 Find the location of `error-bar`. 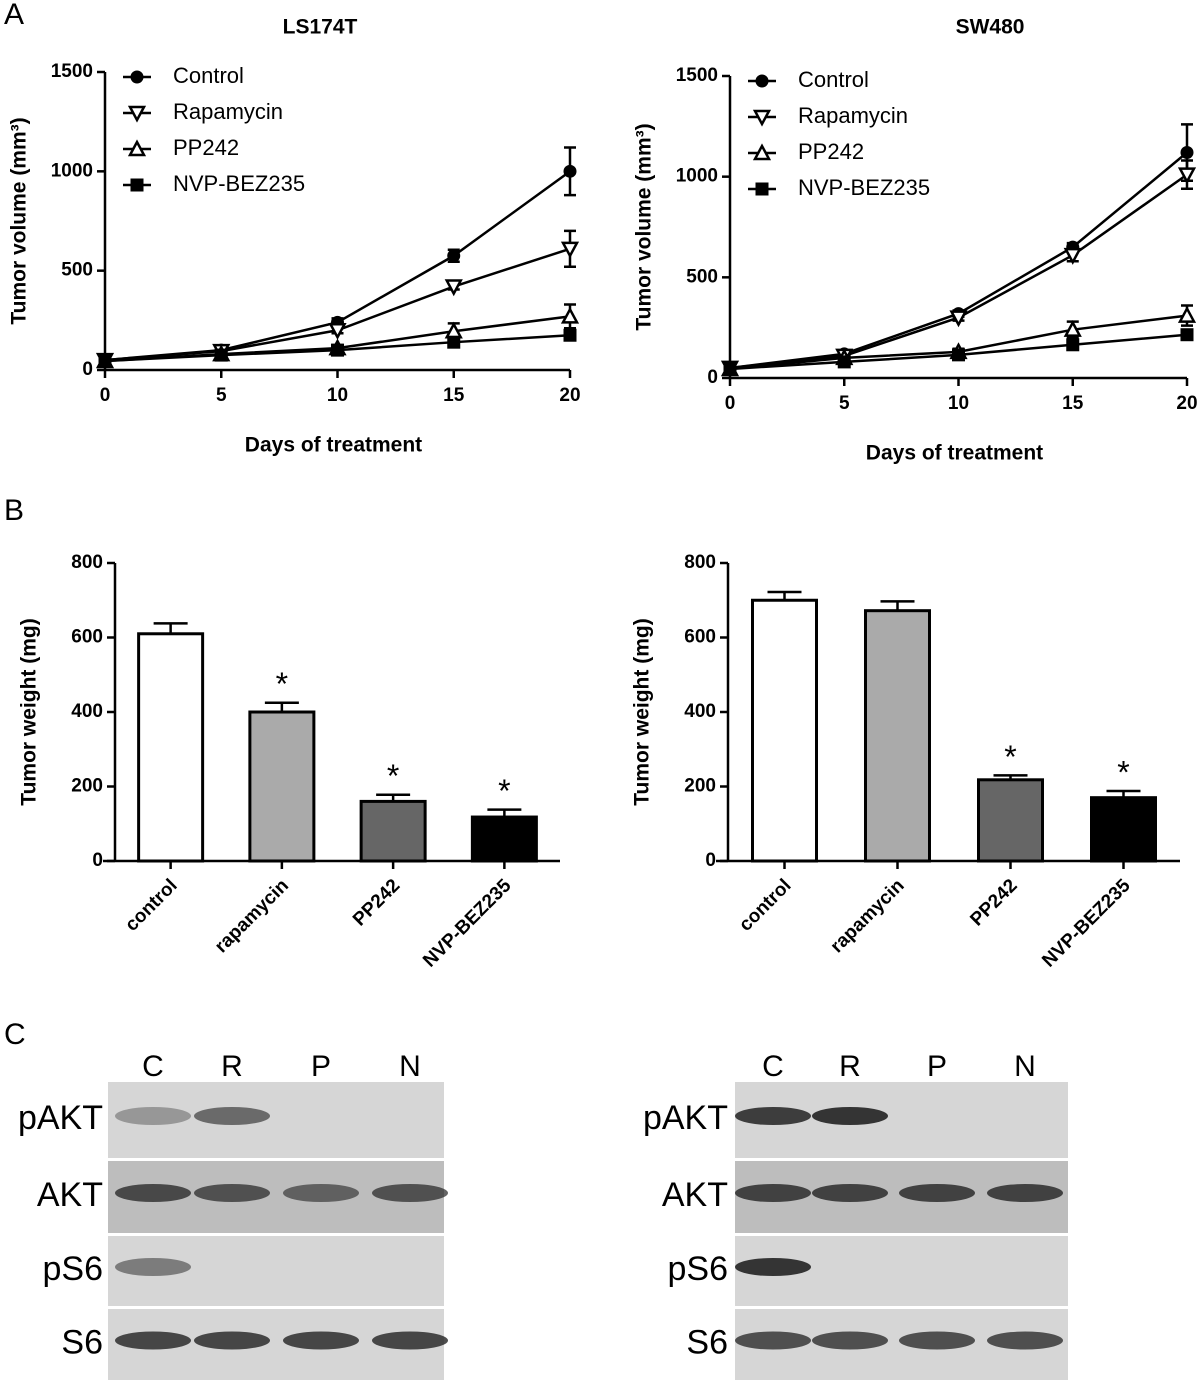

error-bar is located at coordinates (897, 605).